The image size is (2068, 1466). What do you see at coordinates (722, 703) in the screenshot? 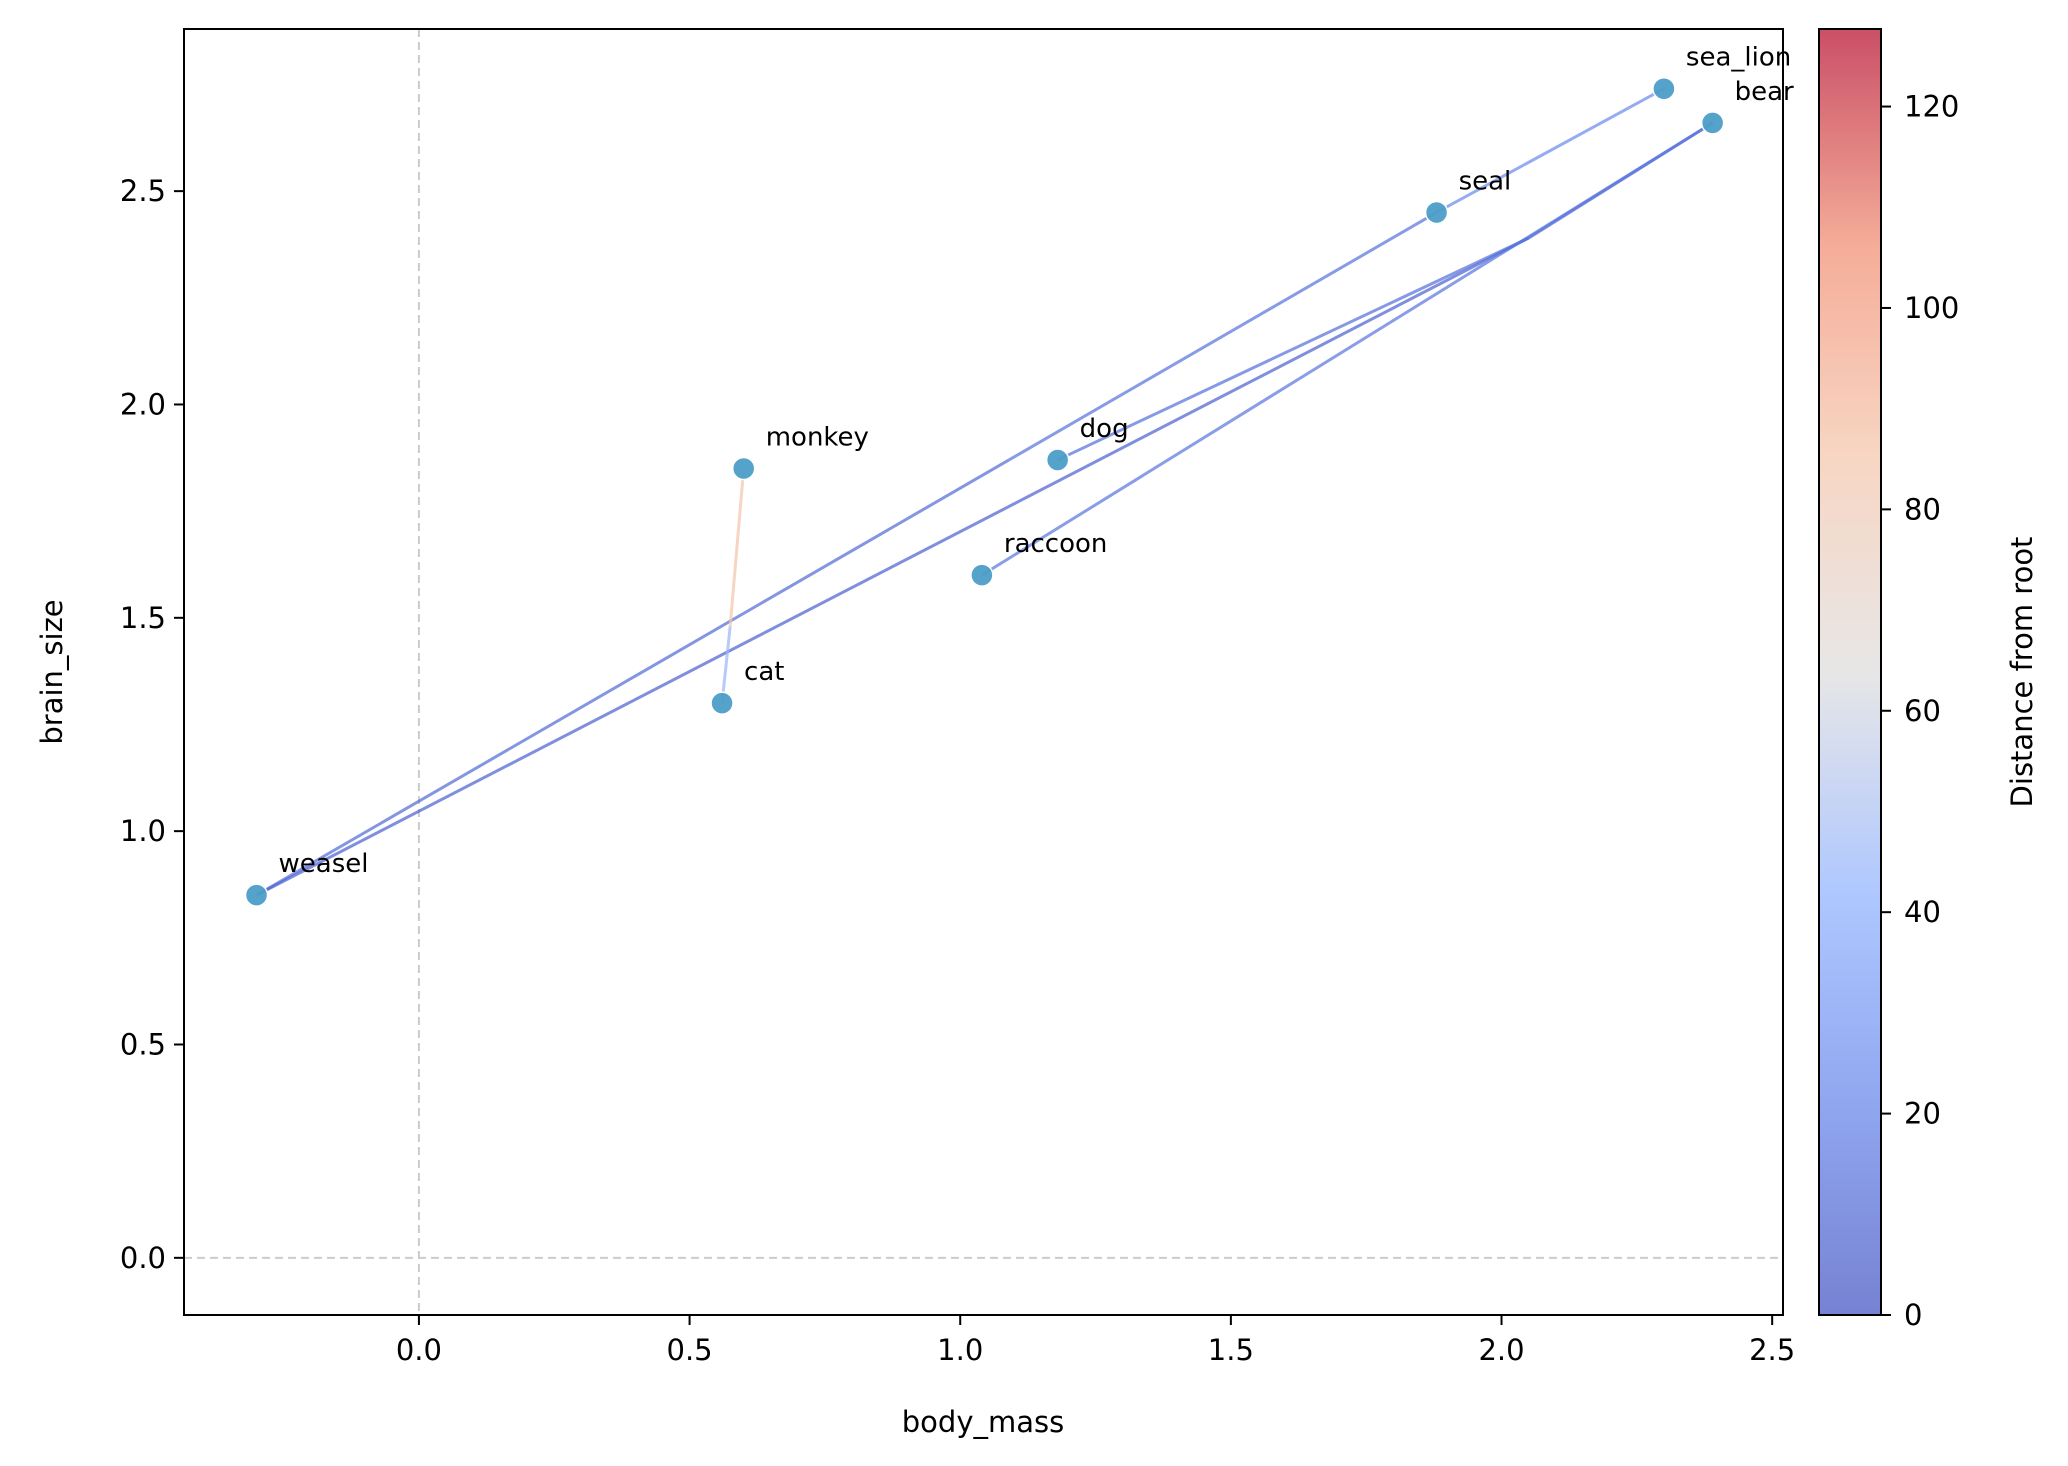
I see `data-point-cat` at bounding box center [722, 703].